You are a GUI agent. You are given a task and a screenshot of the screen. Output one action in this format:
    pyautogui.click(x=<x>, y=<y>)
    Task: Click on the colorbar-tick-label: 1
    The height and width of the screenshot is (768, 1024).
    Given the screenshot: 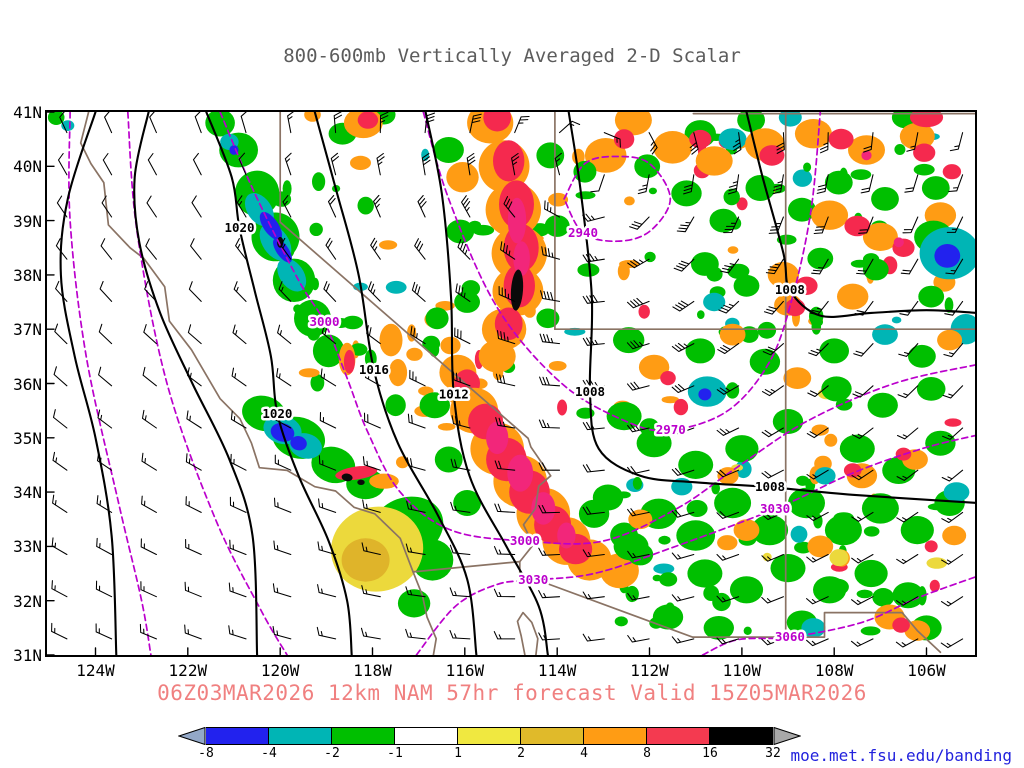 What is the action you would take?
    pyautogui.click(x=458, y=753)
    